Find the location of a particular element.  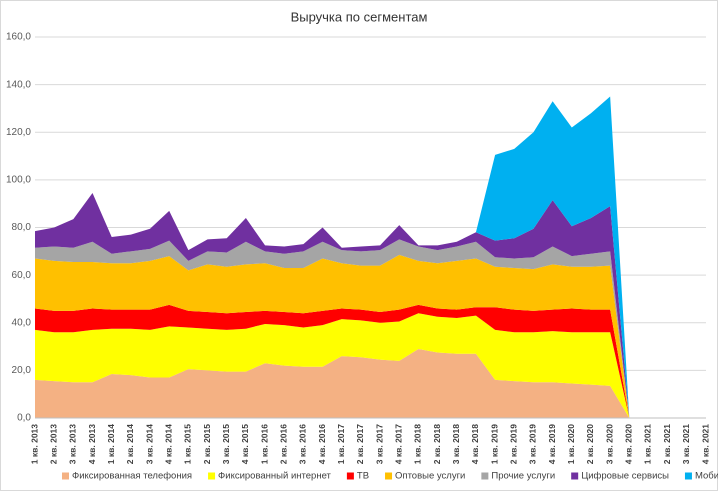

y-tick-label: 20,0 is located at coordinates (22, 370).